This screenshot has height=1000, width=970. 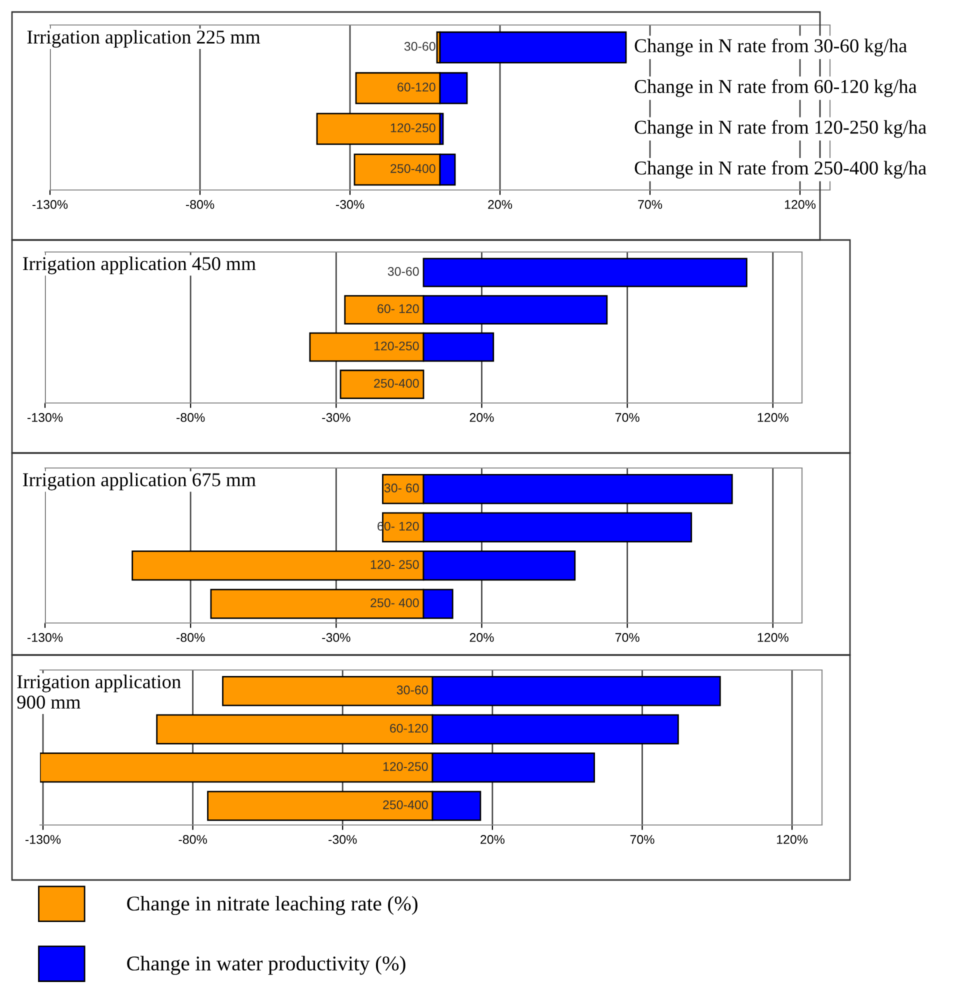 What do you see at coordinates (780, 129) in the screenshot?
I see `annotation: Change in N rate from 120-250 kg/ha` at bounding box center [780, 129].